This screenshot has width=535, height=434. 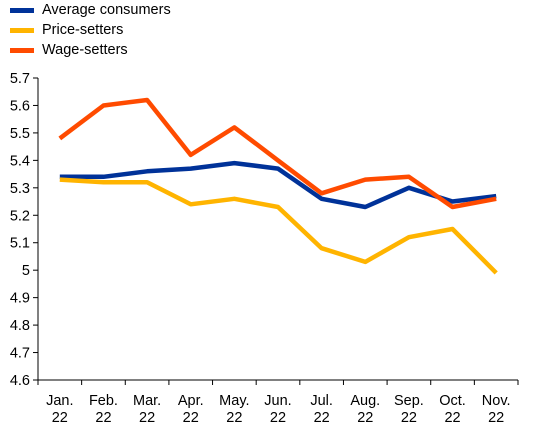 I want to click on y-tick-label: 5.1, so click(x=20, y=244).